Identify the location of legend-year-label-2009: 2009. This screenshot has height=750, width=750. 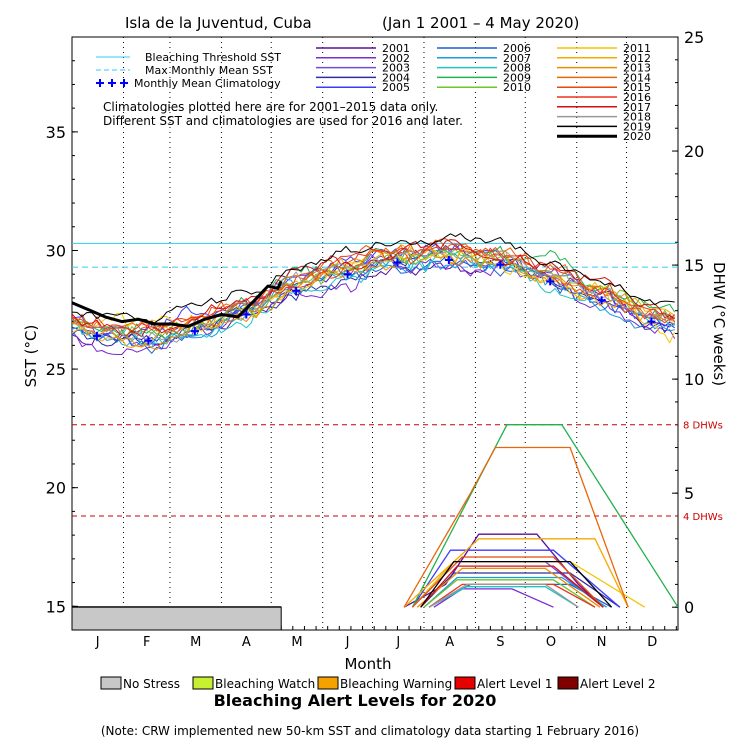
(517, 77).